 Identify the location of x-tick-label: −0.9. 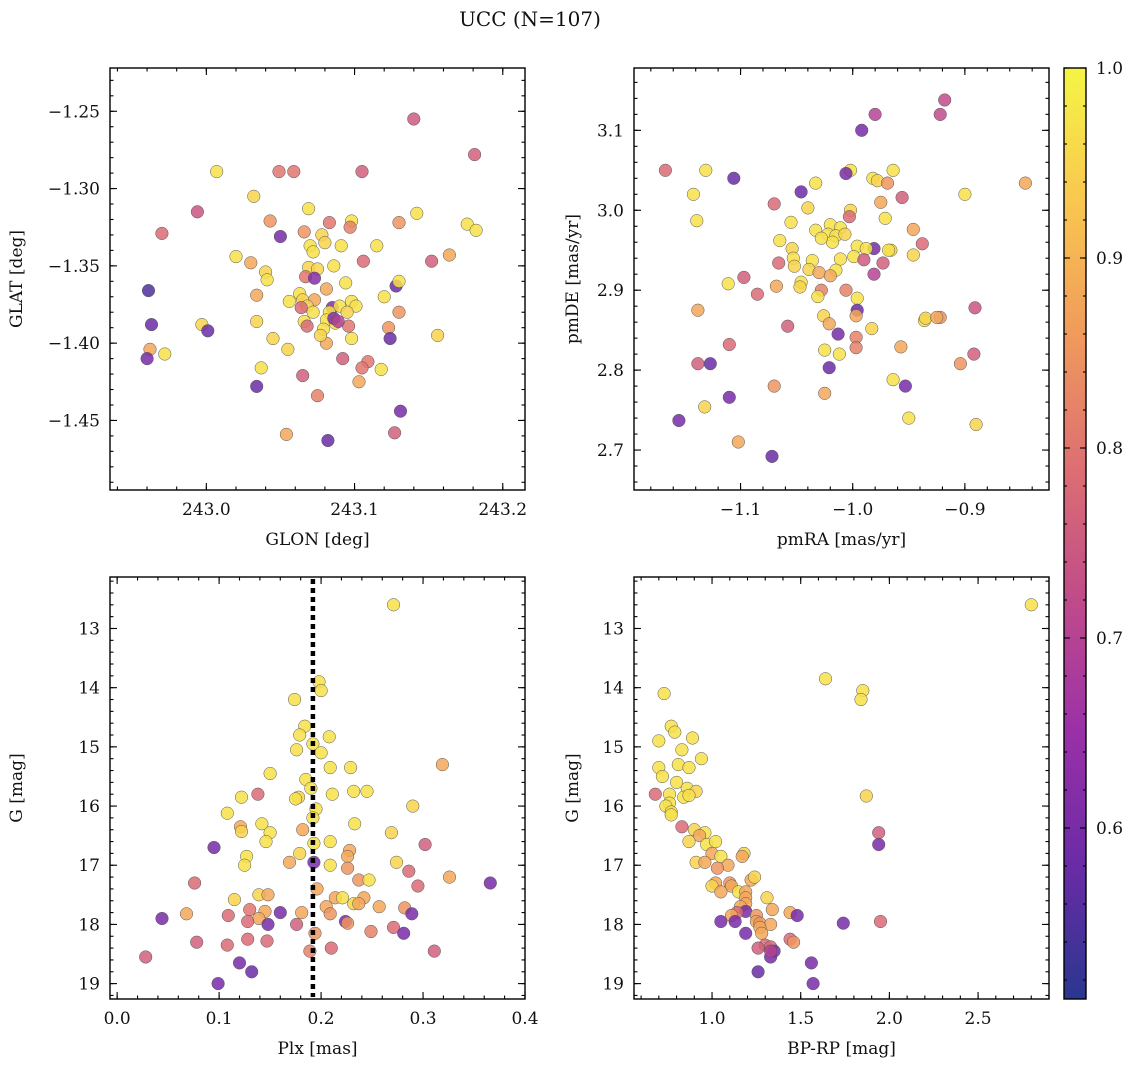
(964, 510).